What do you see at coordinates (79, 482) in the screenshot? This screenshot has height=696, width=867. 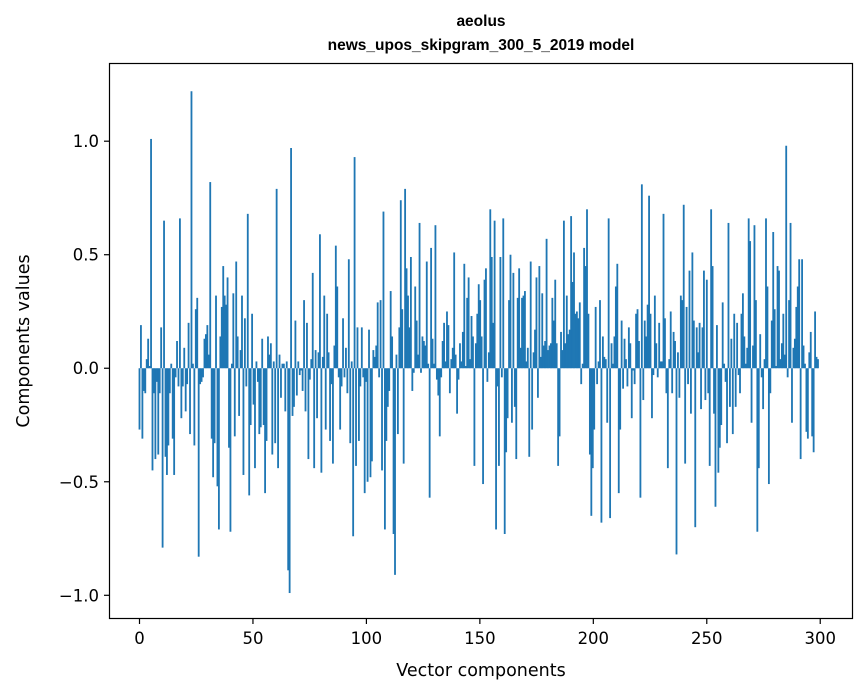 I see `y-tick-label: −0.5` at bounding box center [79, 482].